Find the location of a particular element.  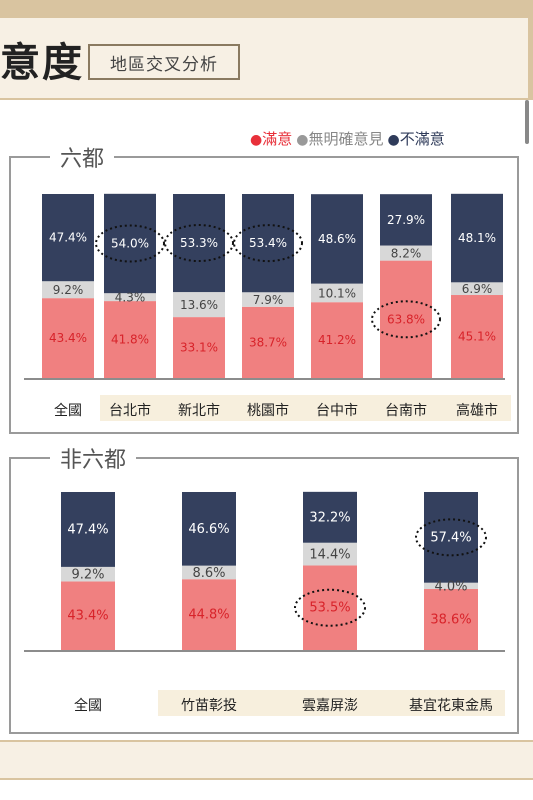

panel-title: 非六都 is located at coordinates (93, 460).